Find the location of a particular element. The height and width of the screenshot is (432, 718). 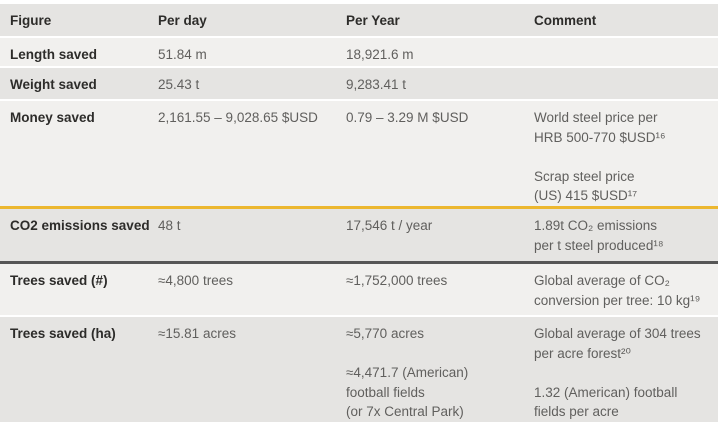

per-day-cell: ≈4,800 trees is located at coordinates (195, 280).